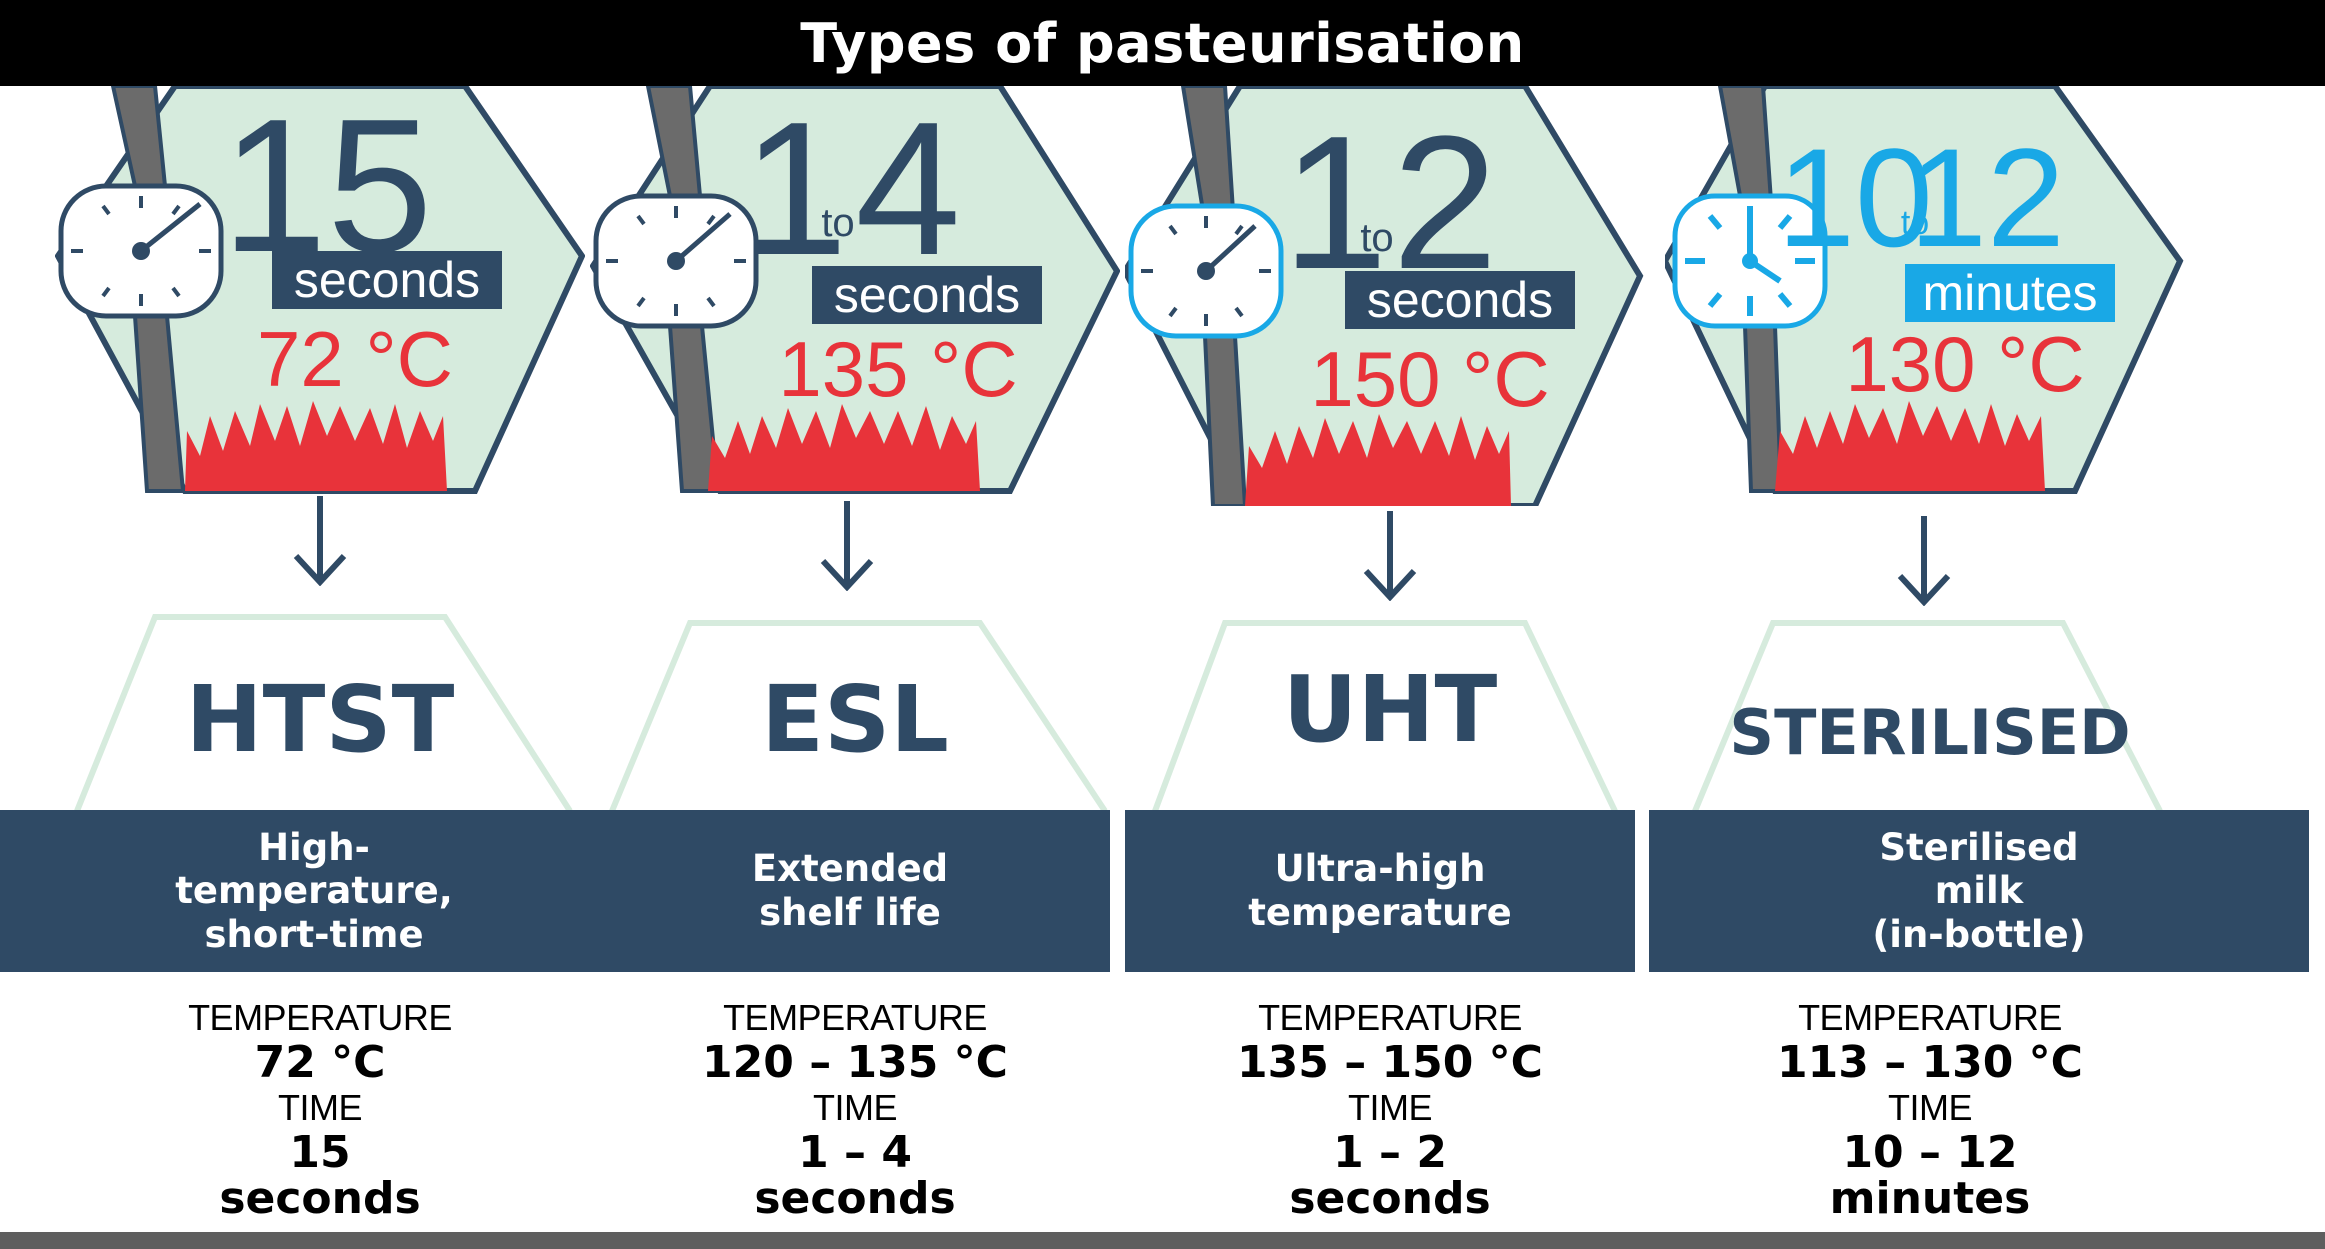 This screenshot has height=1249, width=2325. I want to click on page-title: Types of pasteurisation, so click(1162, 43).